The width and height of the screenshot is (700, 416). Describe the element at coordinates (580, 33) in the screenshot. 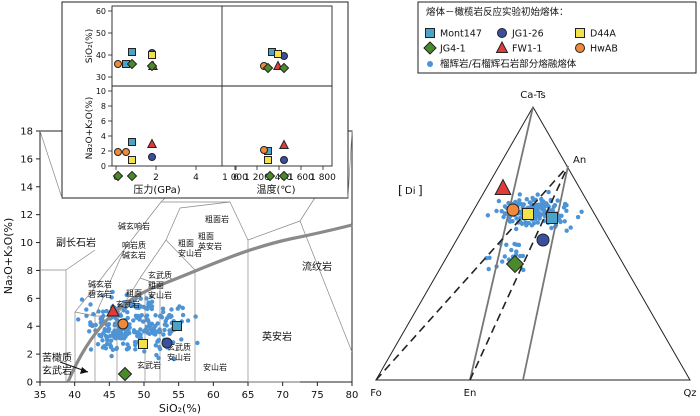

I see `legend-marker-d44a` at that location.